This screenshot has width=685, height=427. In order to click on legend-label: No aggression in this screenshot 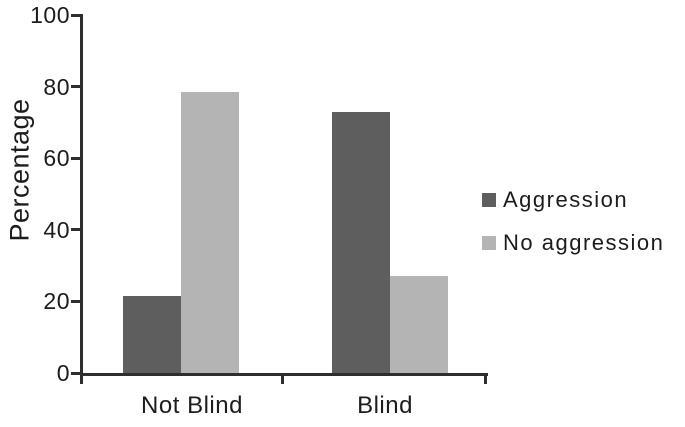, I will do `click(584, 242)`.